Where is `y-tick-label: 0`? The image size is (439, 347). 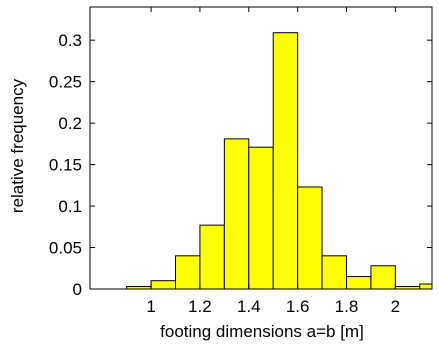 y-tick-label: 0 is located at coordinates (77, 289).